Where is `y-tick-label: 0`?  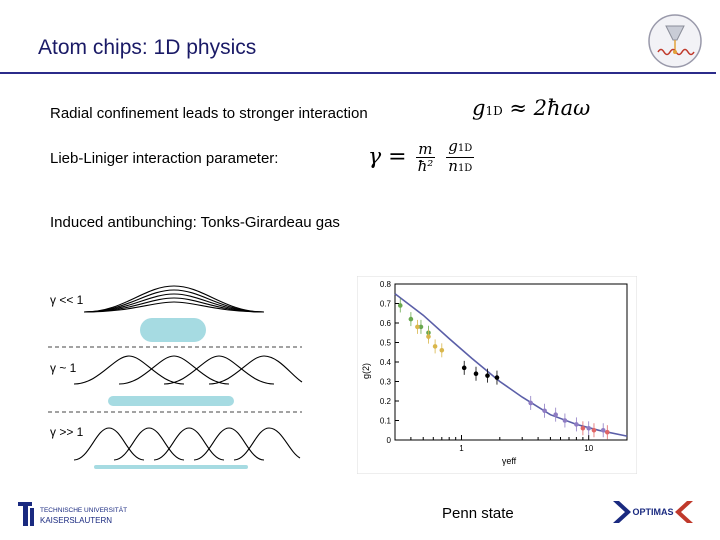 y-tick-label: 0 is located at coordinates (389, 440).